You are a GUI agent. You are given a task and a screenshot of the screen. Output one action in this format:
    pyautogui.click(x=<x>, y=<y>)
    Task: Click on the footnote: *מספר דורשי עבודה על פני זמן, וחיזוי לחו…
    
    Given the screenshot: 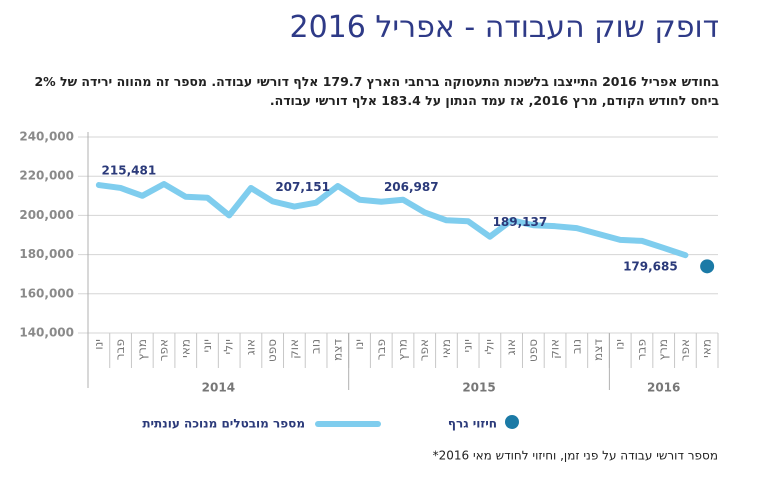 What is the action you would take?
    pyautogui.click(x=575, y=456)
    